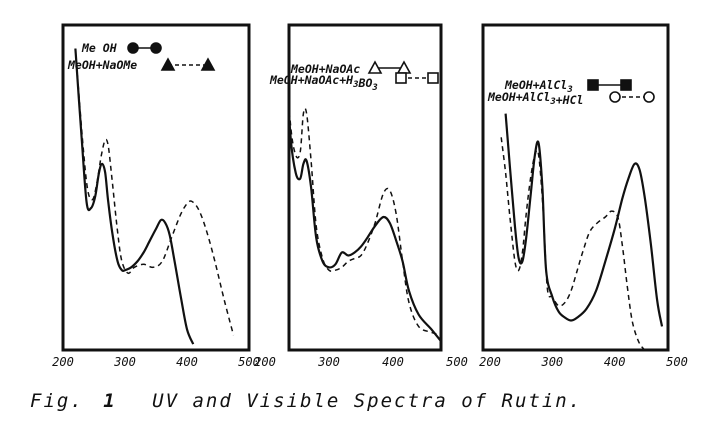 This screenshot has width=723, height=430. I want to click on legend-label: Me OH, so click(99, 48).